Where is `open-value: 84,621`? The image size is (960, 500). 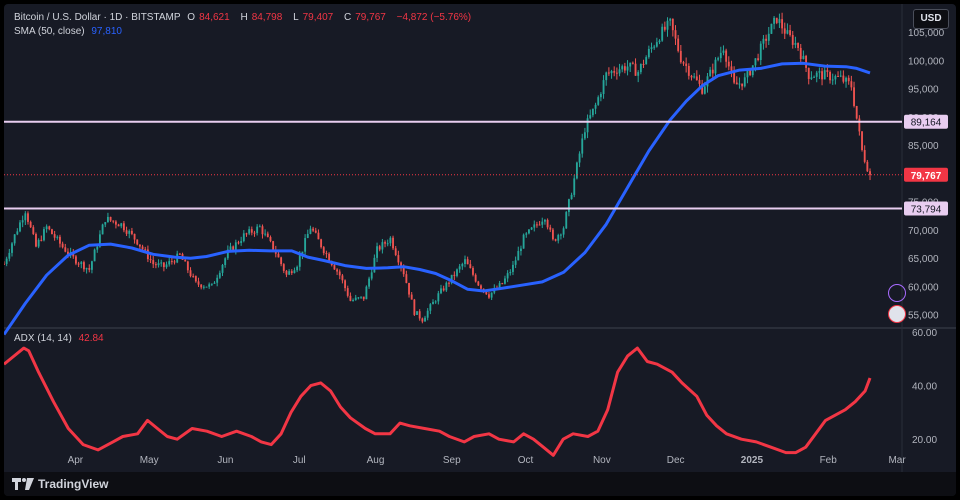 open-value: 84,621 is located at coordinates (214, 17).